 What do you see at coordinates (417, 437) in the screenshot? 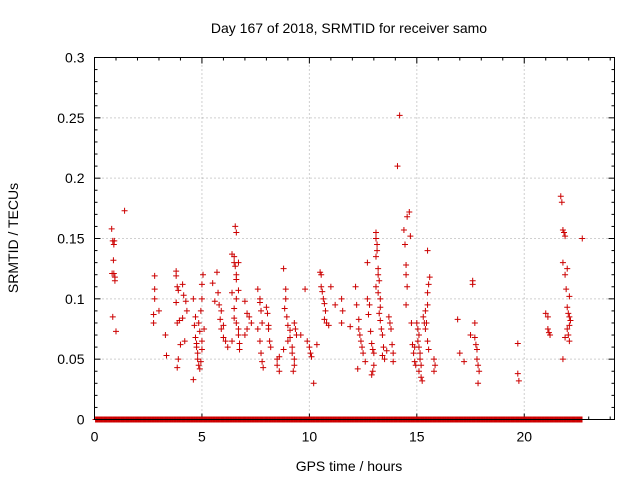
I see `x-tick-label: 15` at bounding box center [417, 437].